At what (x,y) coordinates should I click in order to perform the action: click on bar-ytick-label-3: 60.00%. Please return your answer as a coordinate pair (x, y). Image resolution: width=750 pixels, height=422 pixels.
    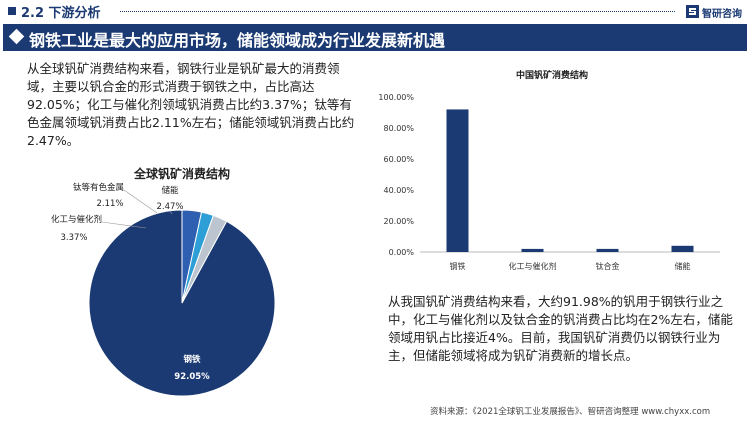
    Looking at the image, I should click on (398, 159).